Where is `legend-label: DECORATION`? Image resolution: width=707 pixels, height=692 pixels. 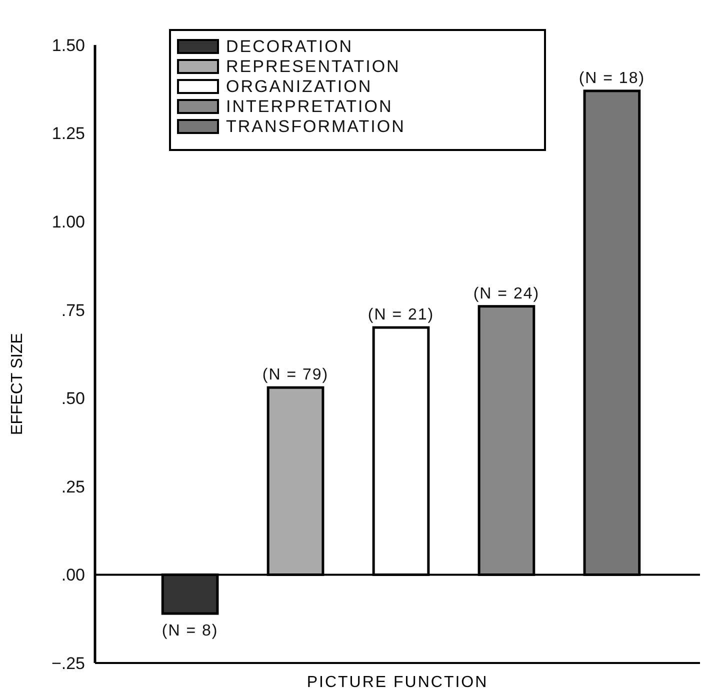 legend-label: DECORATION is located at coordinates (290, 46).